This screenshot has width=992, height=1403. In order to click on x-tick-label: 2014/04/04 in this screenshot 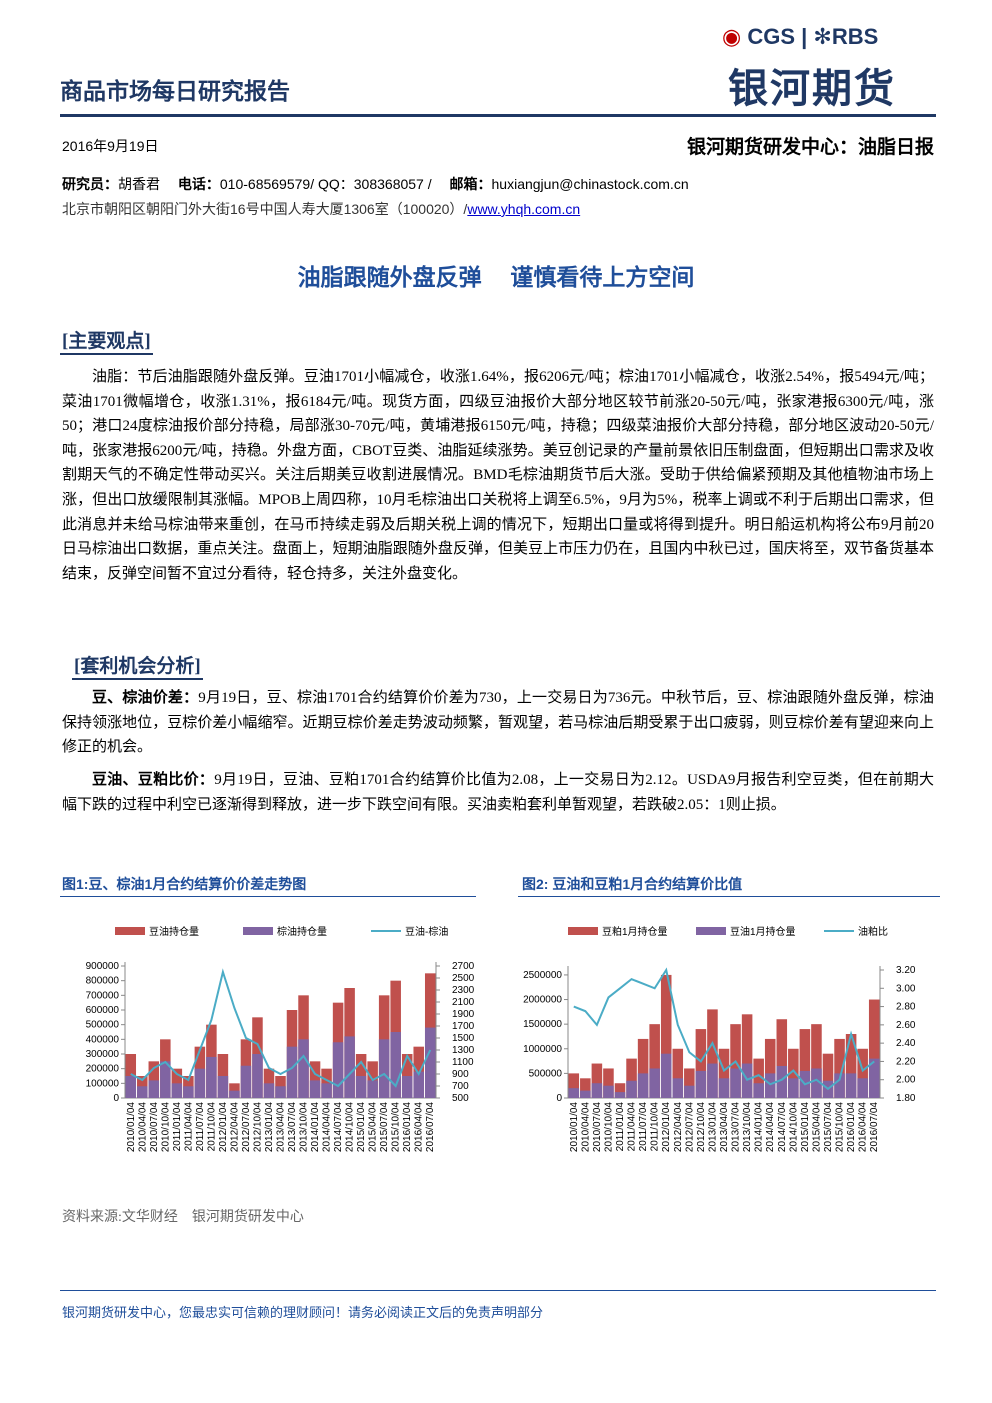, I will do `click(770, 1127)`.